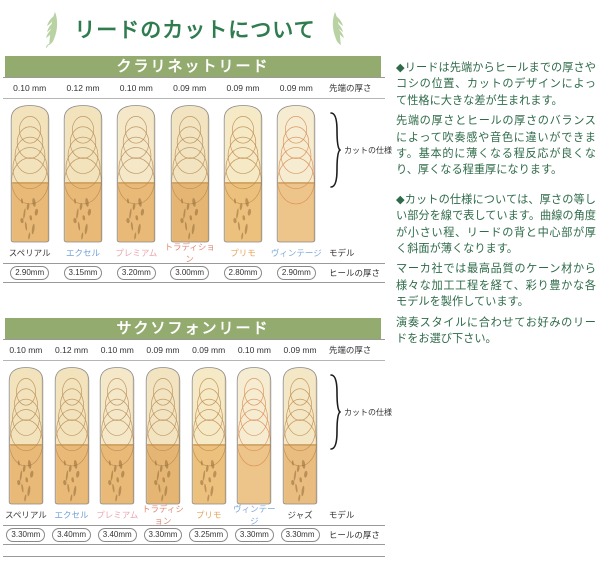 The width and height of the screenshot is (600, 562). What do you see at coordinates (300, 515) in the screenshot?
I see `model-name: ジャズ` at bounding box center [300, 515].